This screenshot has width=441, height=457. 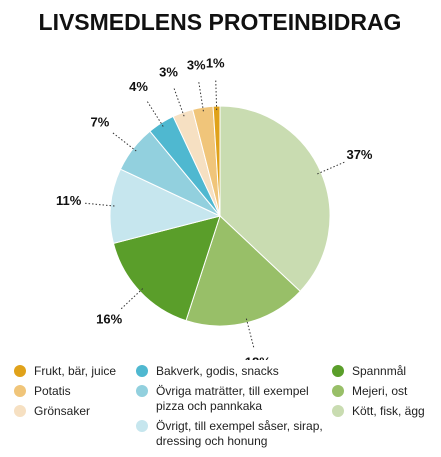 I want to click on data-label: 16%, so click(x=109, y=318).